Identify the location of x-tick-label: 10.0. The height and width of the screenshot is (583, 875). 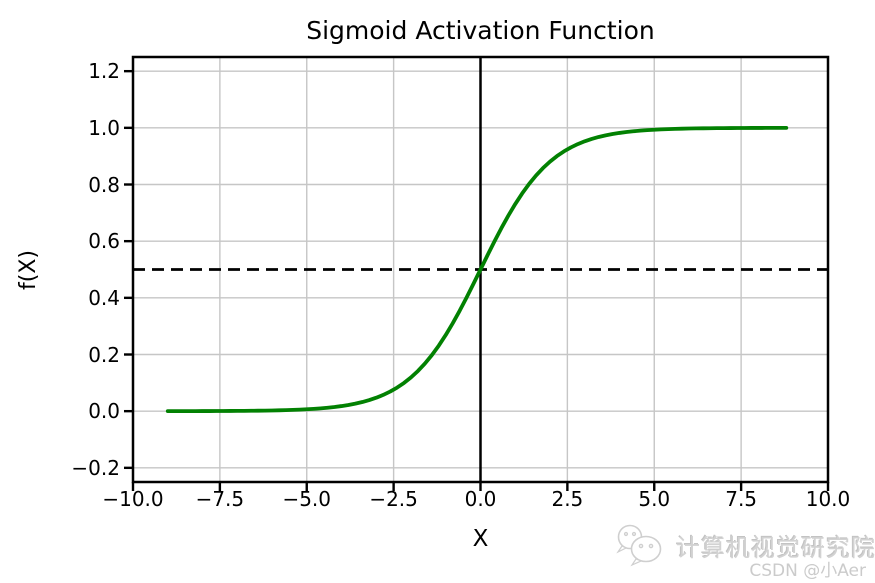
(828, 499).